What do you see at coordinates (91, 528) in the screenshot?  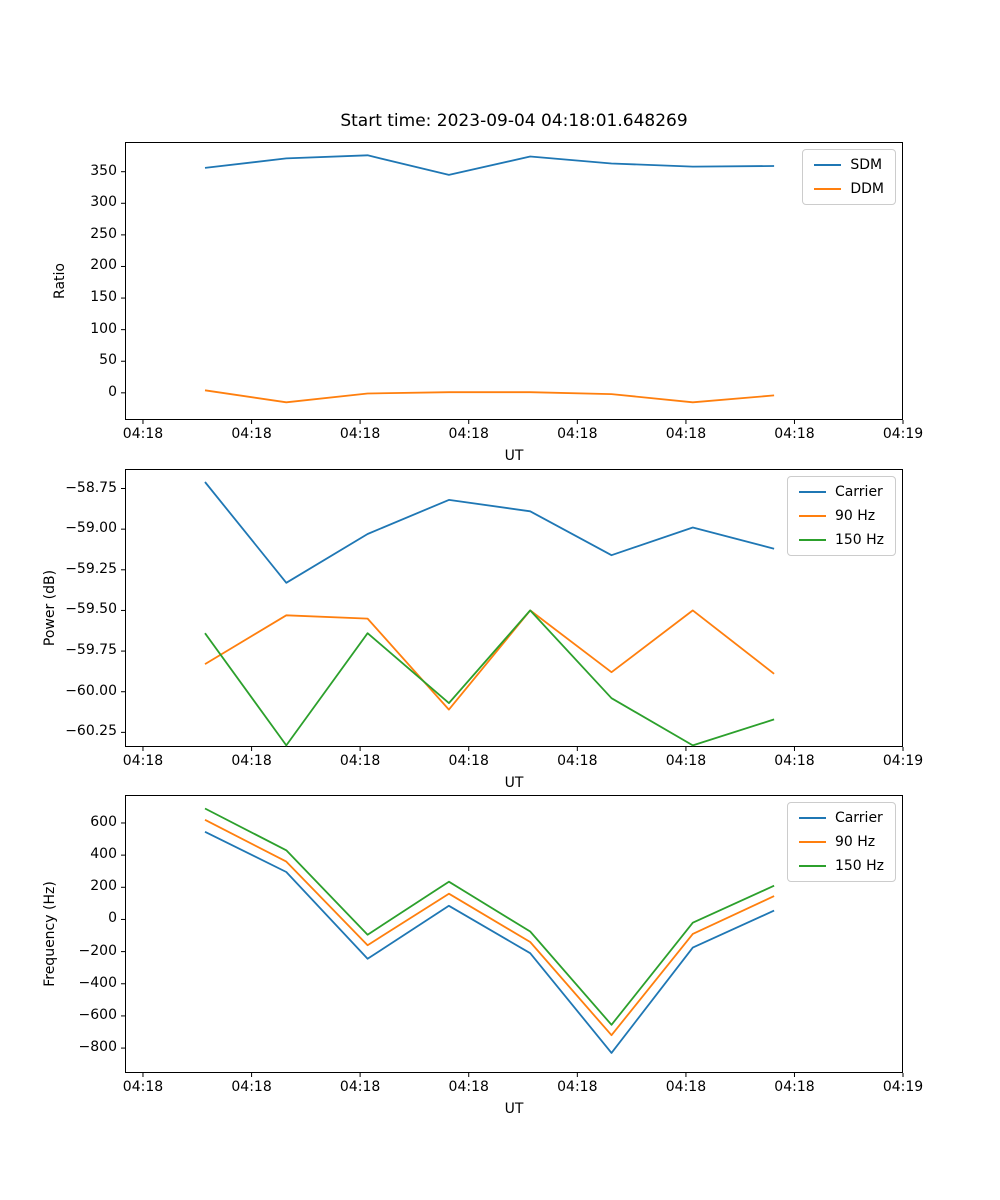 I see `y-tick-label: −59.00` at bounding box center [91, 528].